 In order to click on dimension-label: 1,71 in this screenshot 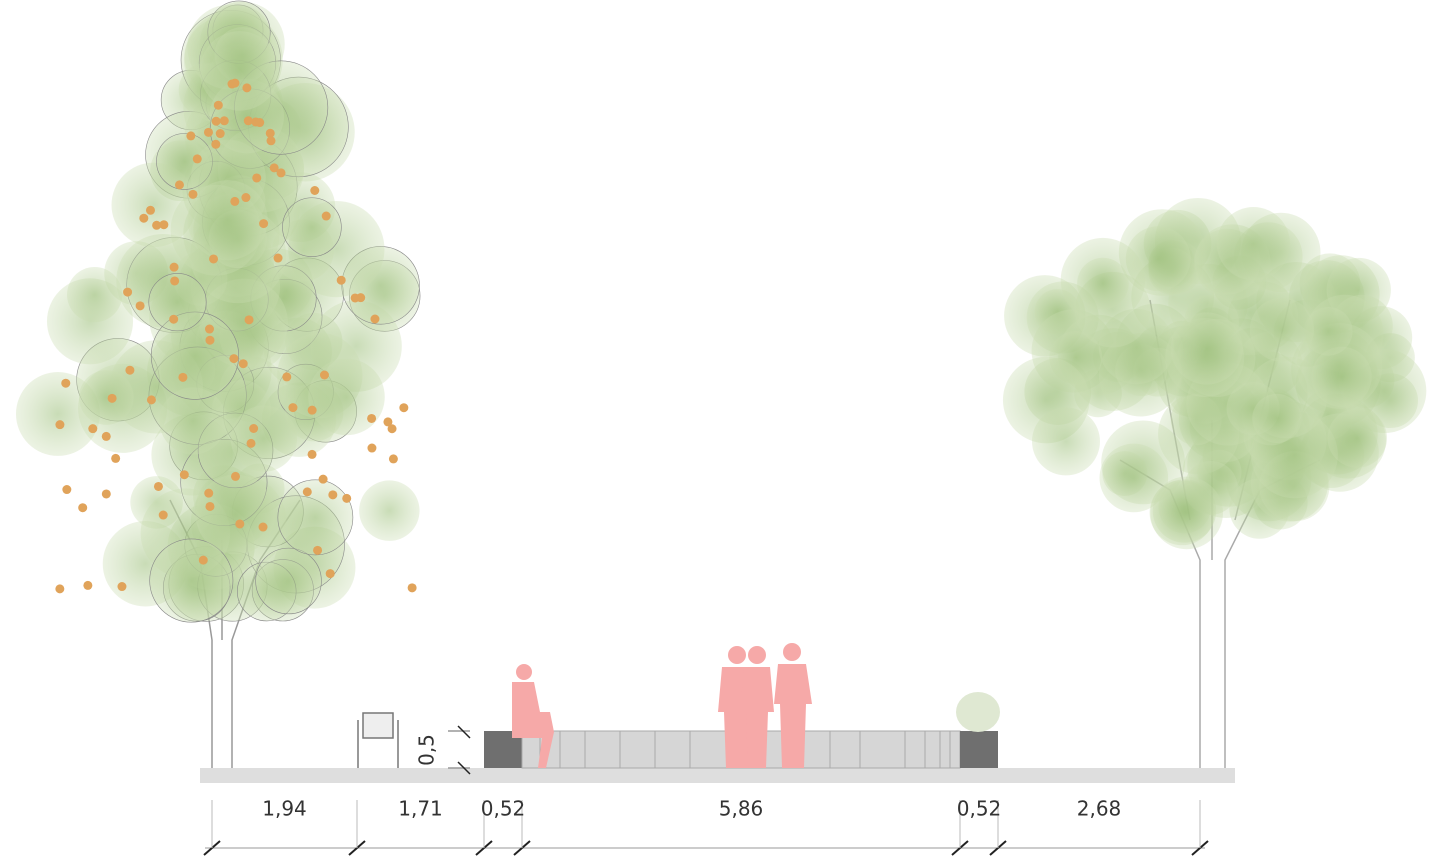, I will do `click(420, 809)`.